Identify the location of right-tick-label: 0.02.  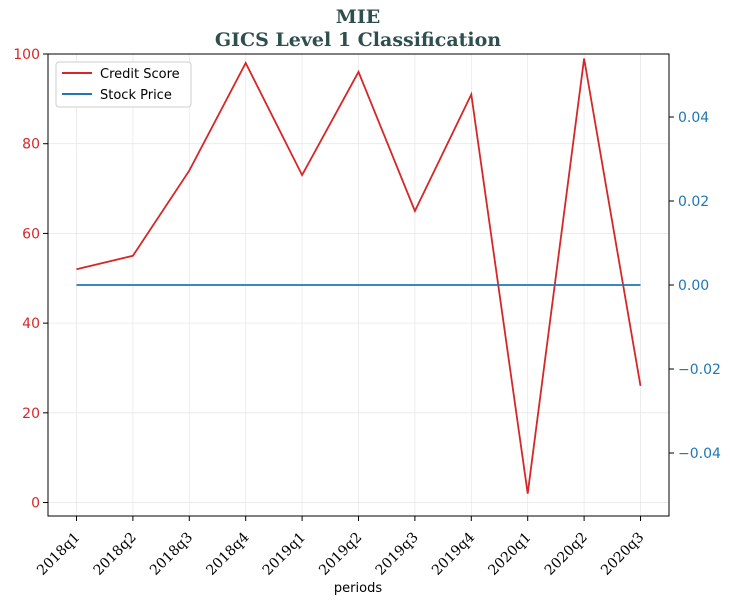
(693, 202).